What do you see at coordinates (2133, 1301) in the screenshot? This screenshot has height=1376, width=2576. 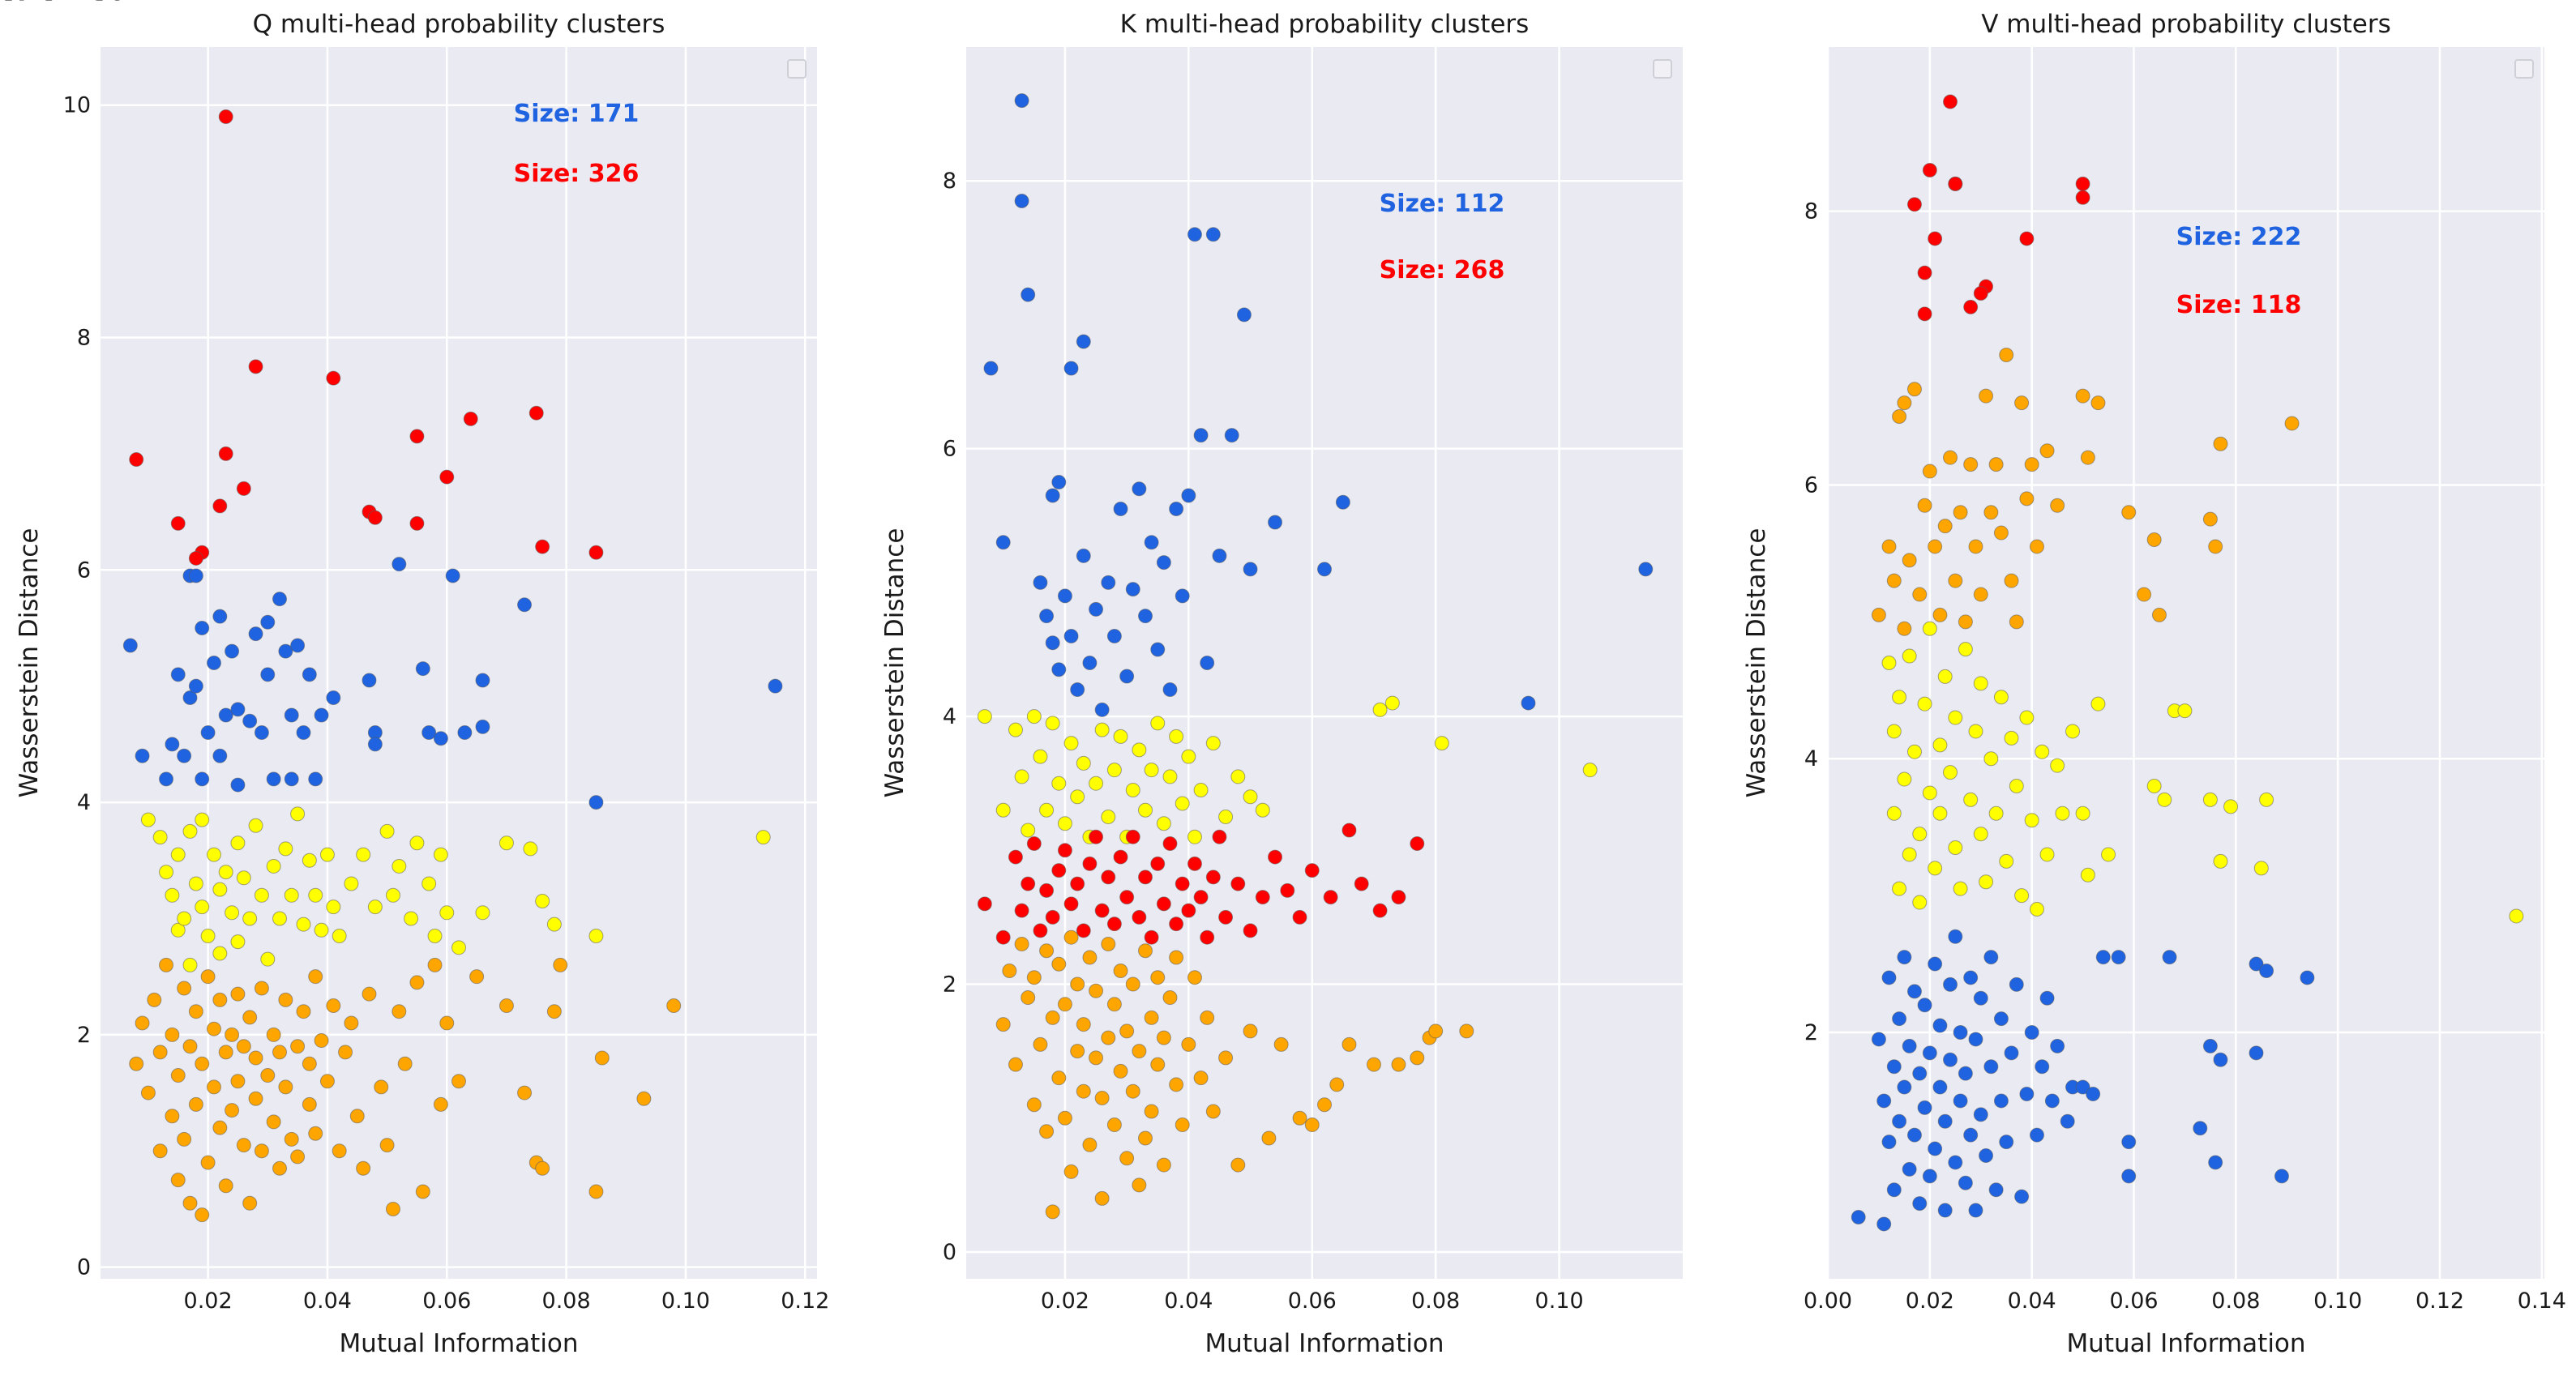 I see `panel-v-x-tick-label: 0.06` at bounding box center [2133, 1301].